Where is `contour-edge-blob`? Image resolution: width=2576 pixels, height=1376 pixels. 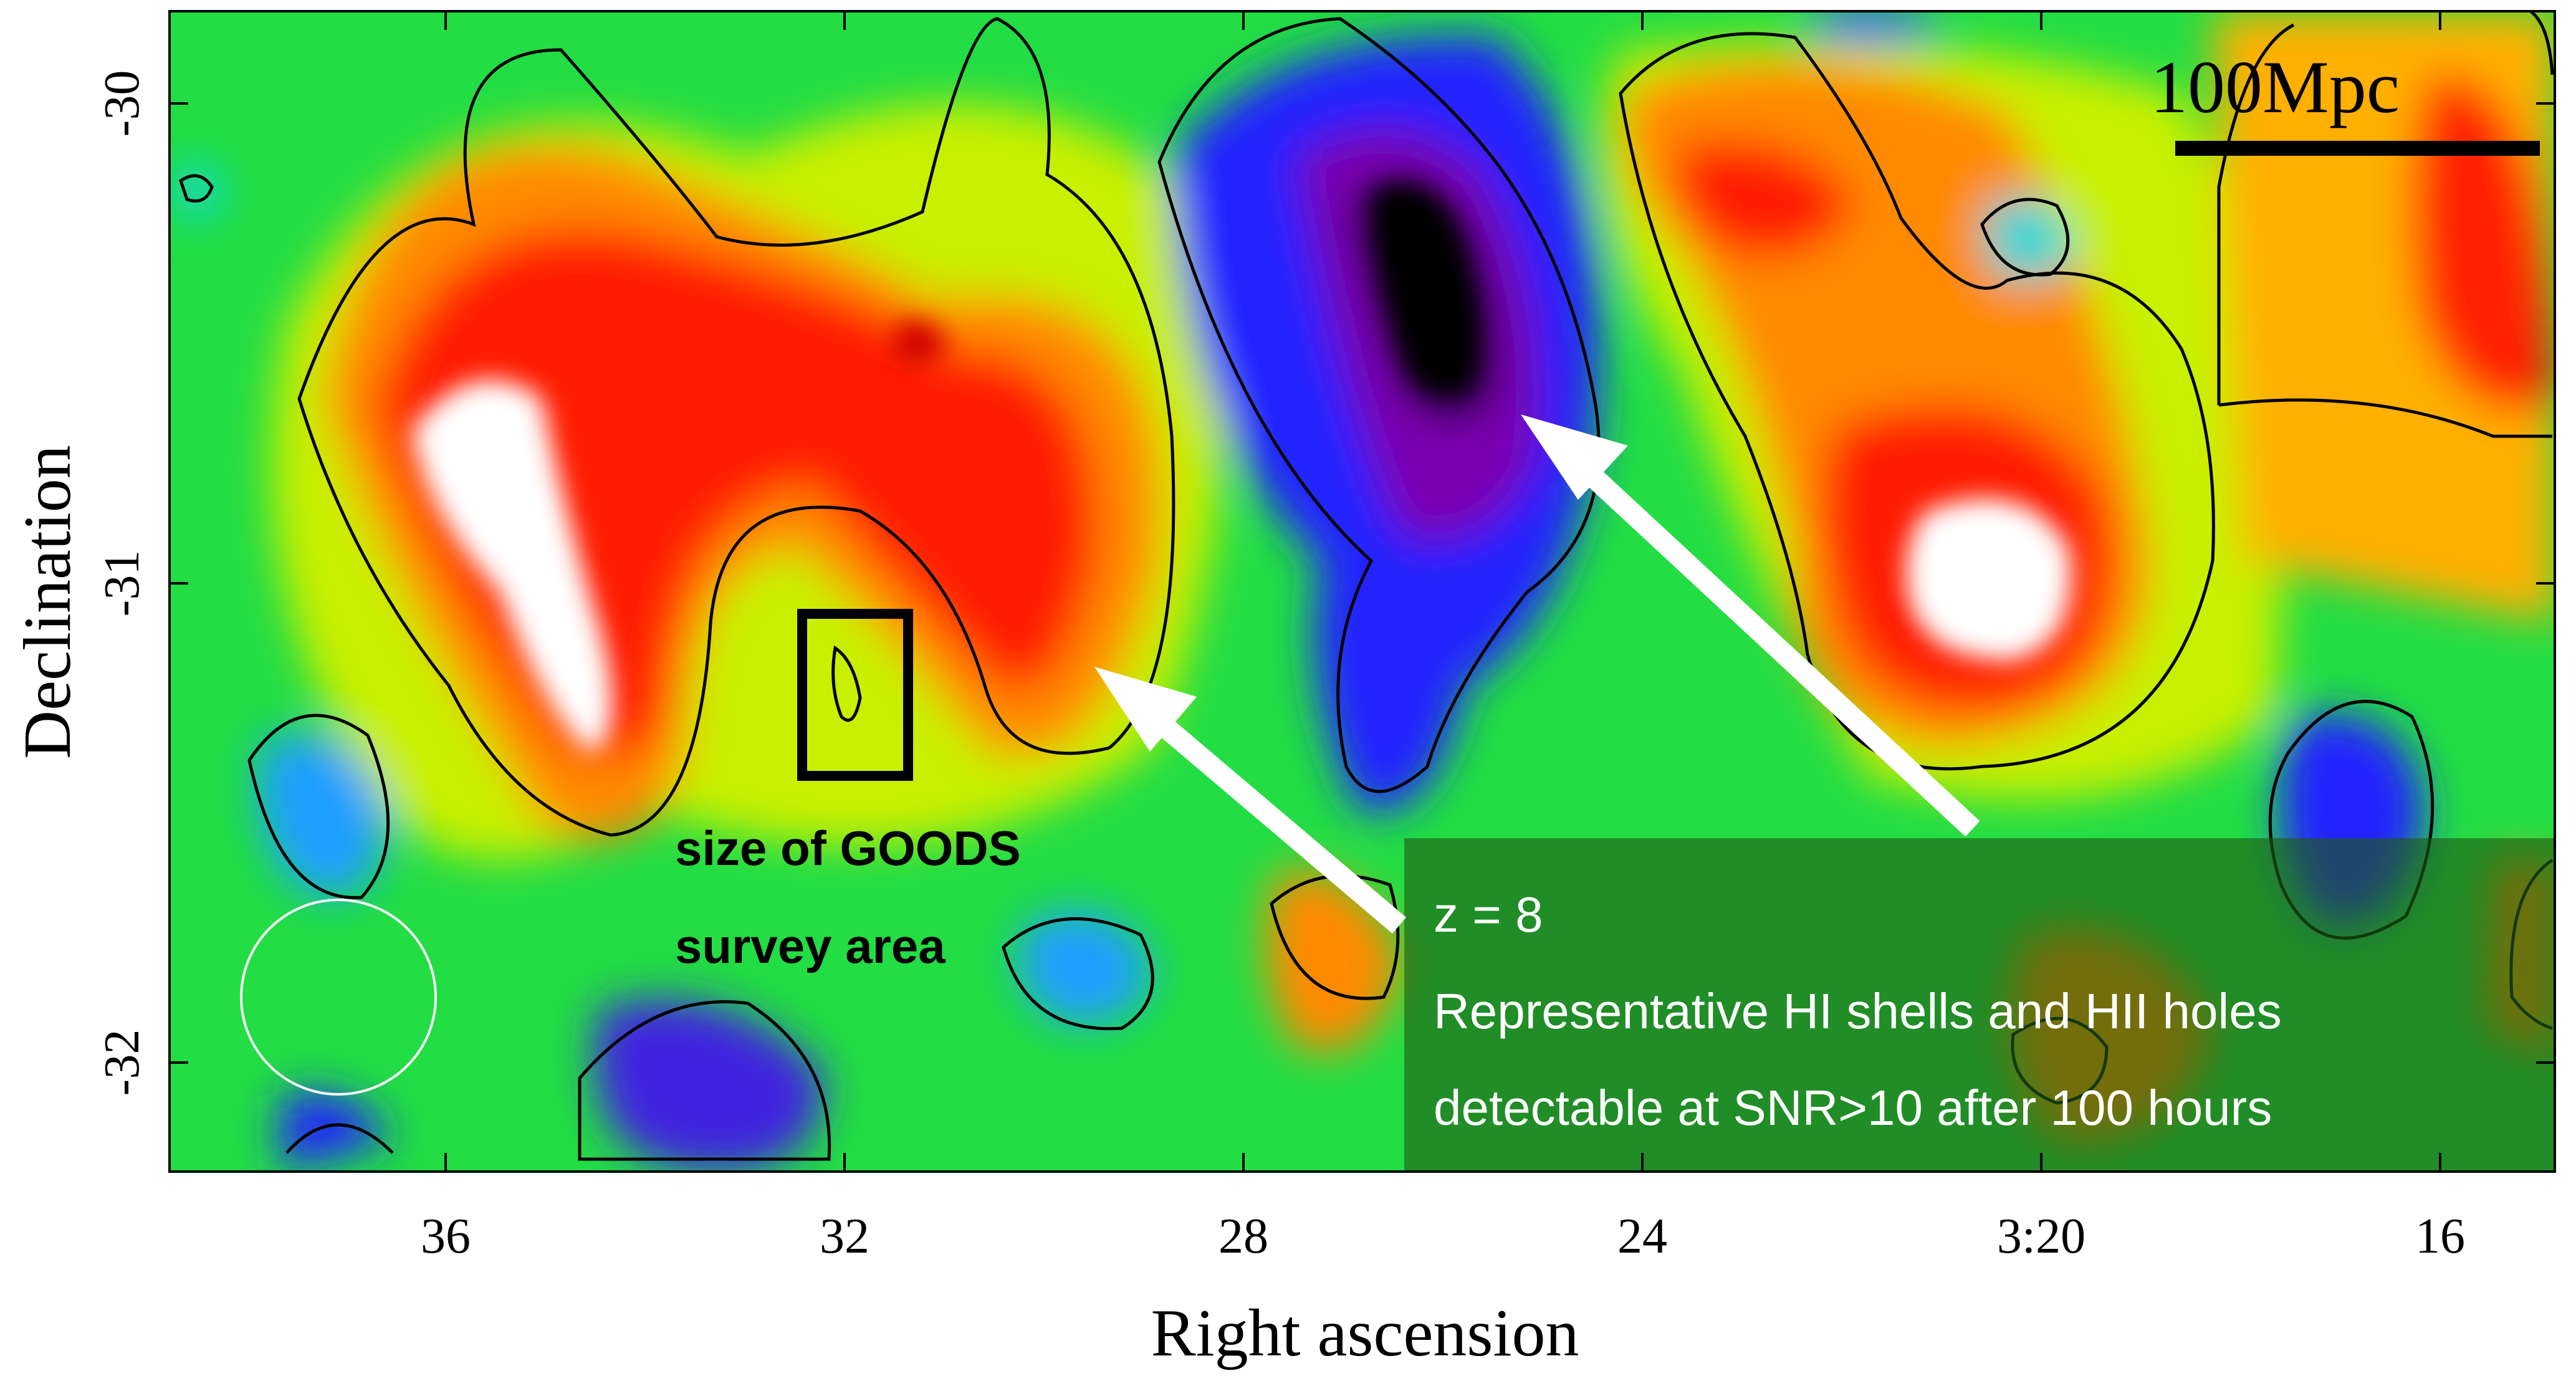 contour-edge-blob is located at coordinates (196, 188).